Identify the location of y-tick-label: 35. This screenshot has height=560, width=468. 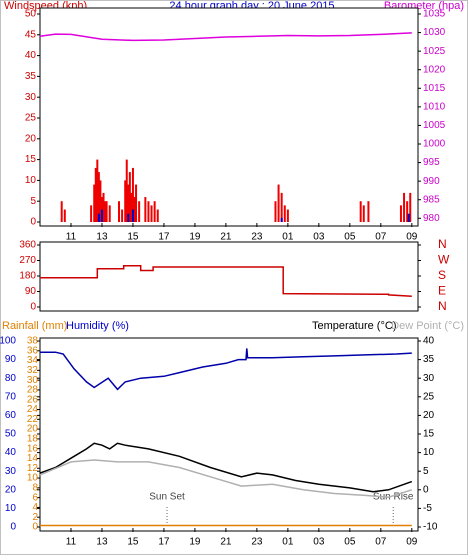
(31, 76).